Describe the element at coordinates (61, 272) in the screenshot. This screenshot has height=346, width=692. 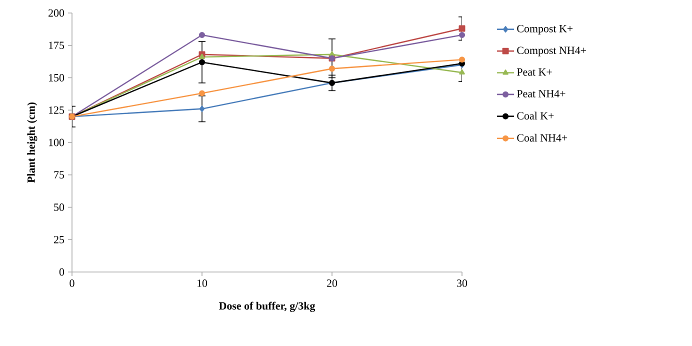
I see `y-tick-label: 0` at that location.